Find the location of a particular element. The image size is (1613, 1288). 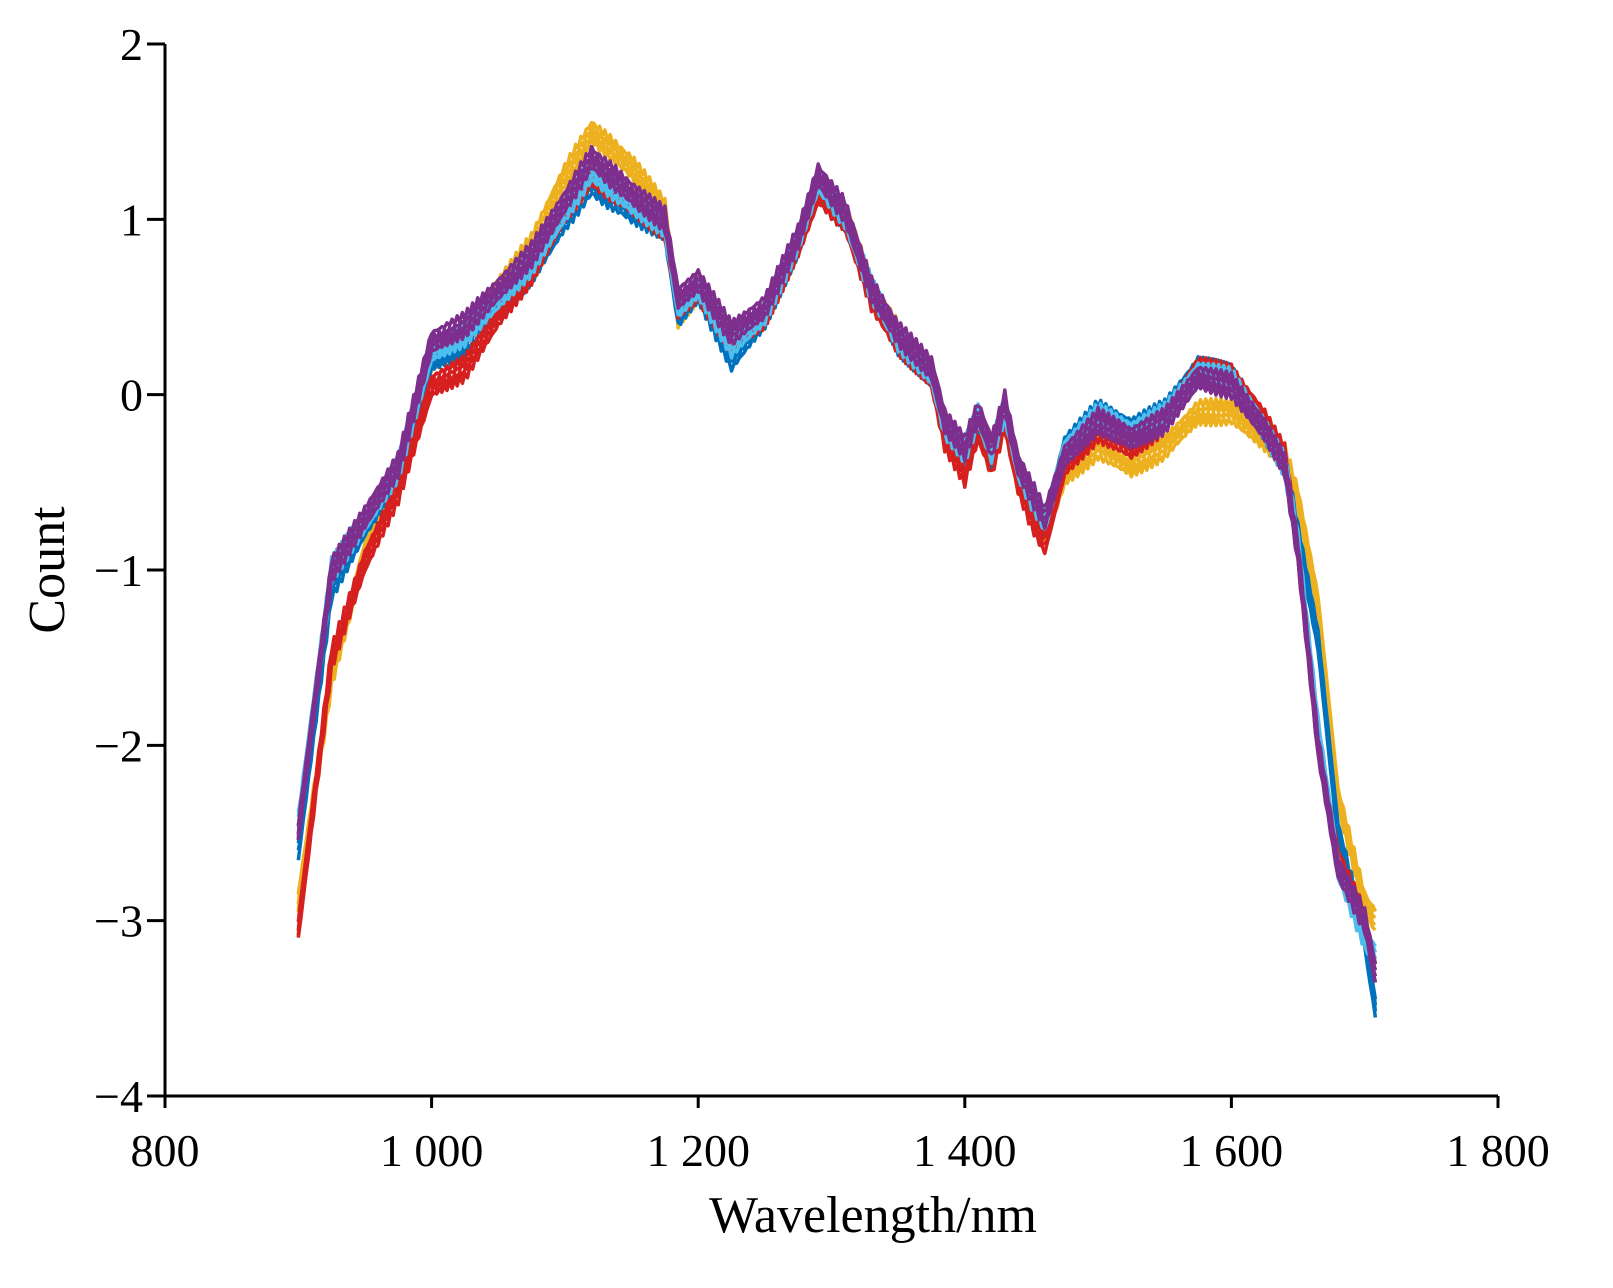

y-tick-label: 2 is located at coordinates (131, 44).